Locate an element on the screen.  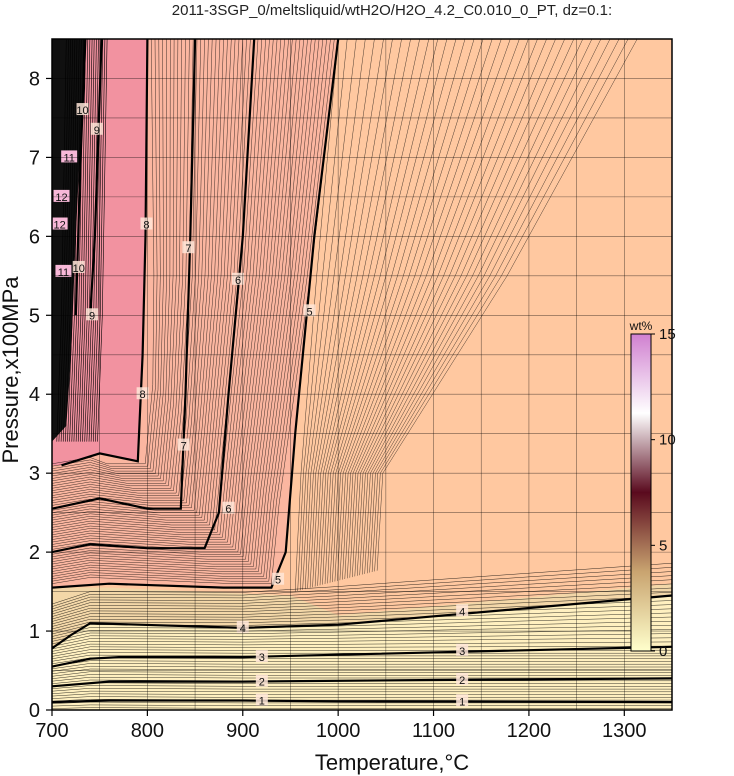
y-tick-label: 8 is located at coordinates (34, 79).